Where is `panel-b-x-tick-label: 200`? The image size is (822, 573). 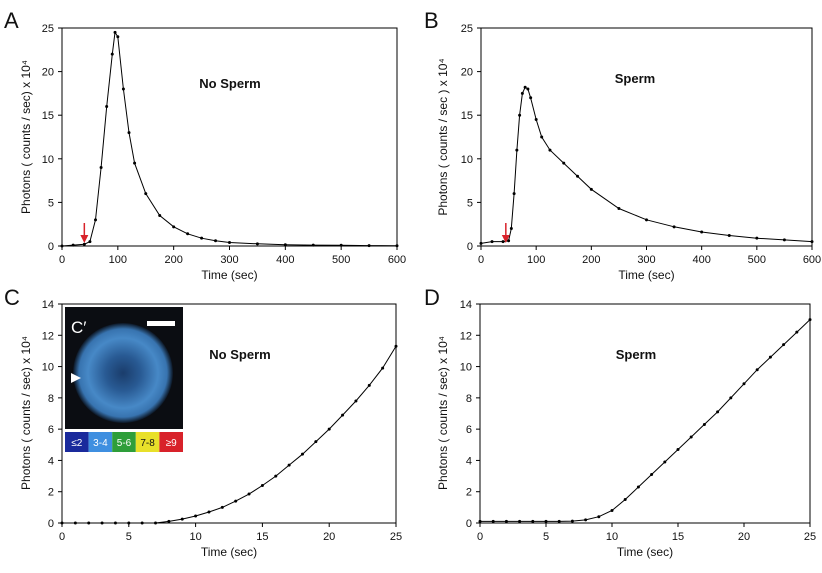
panel-b-x-tick-label: 200 is located at coordinates (591, 260).